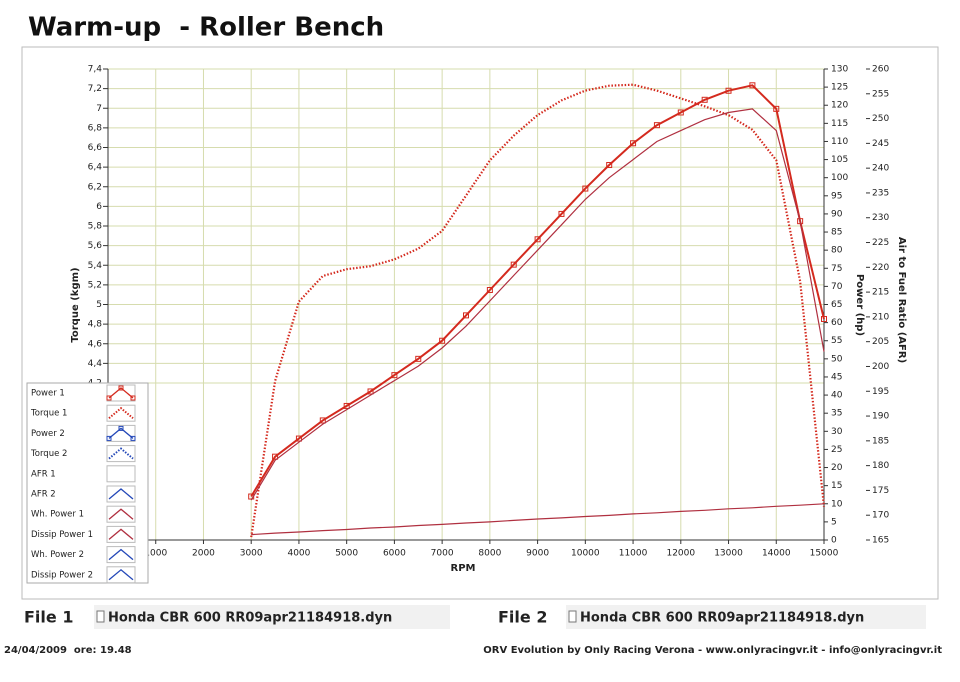  I want to click on y-axis-title: Torque (kgm), so click(75, 304).